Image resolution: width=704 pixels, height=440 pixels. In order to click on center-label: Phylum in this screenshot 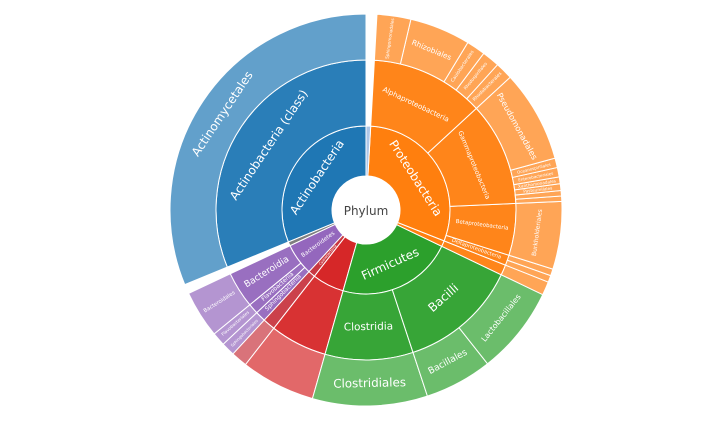, I will do `click(366, 211)`.